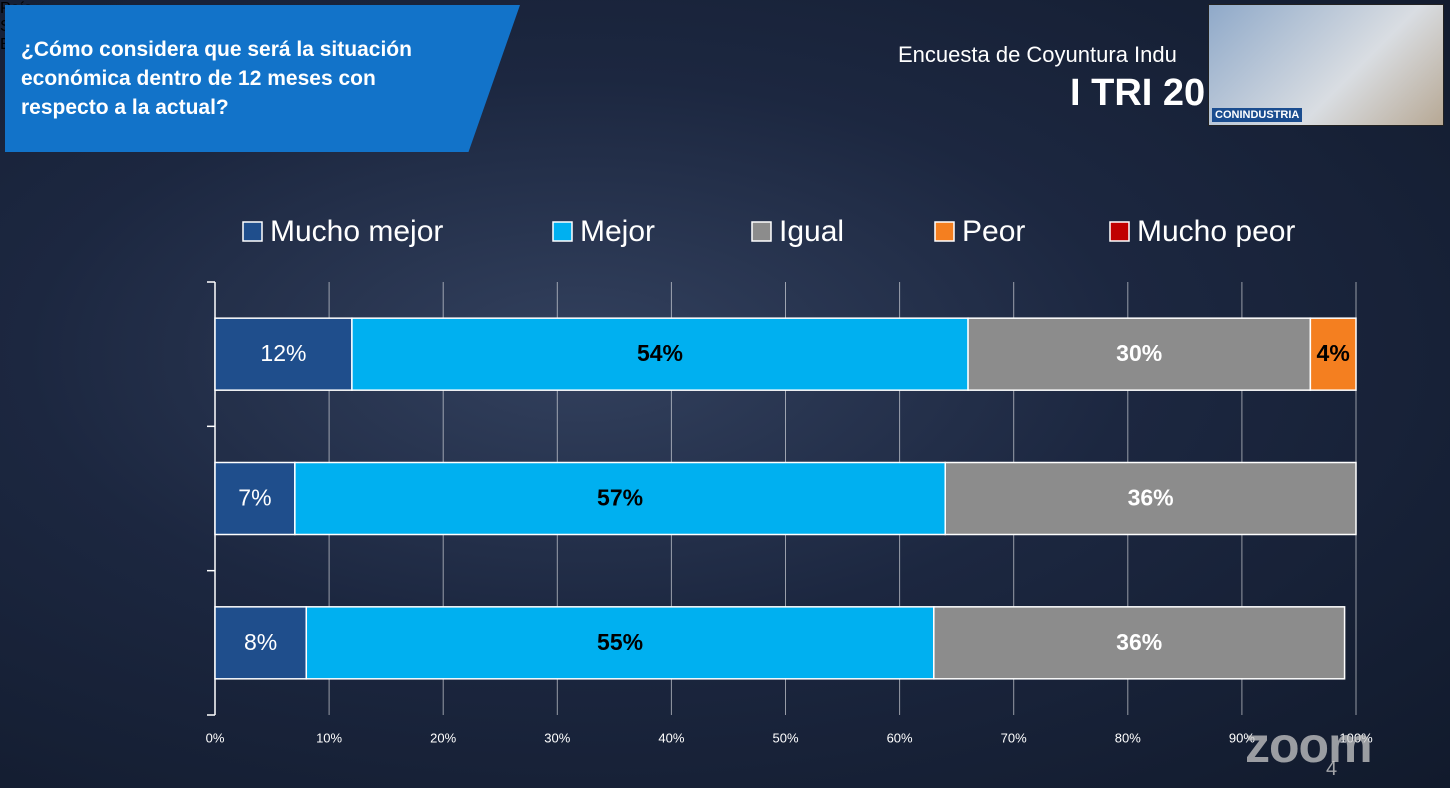  I want to click on value-label: 4%, so click(1333, 353).